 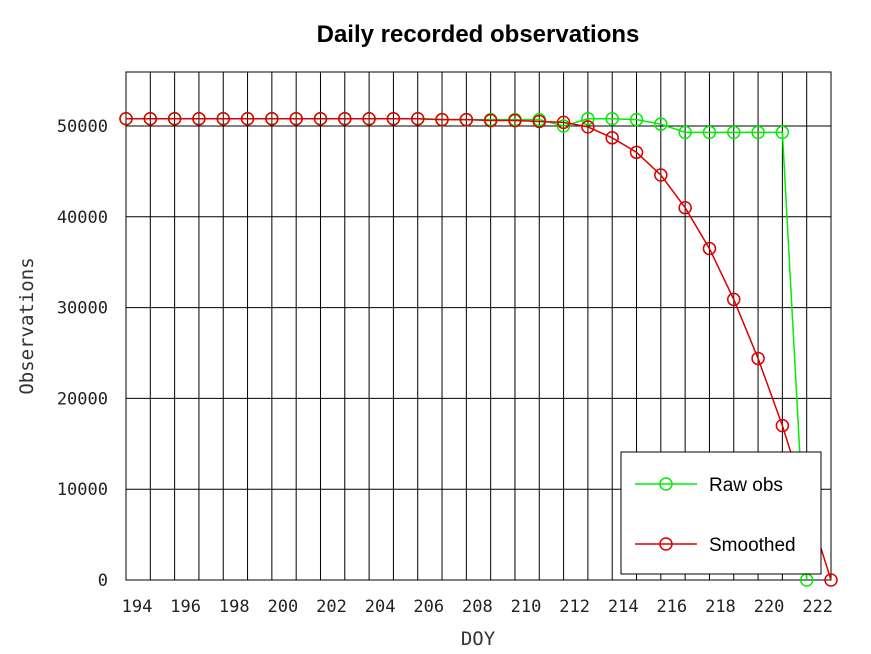 What do you see at coordinates (82, 309) in the screenshot?
I see `y-tick-label: 30000` at bounding box center [82, 309].